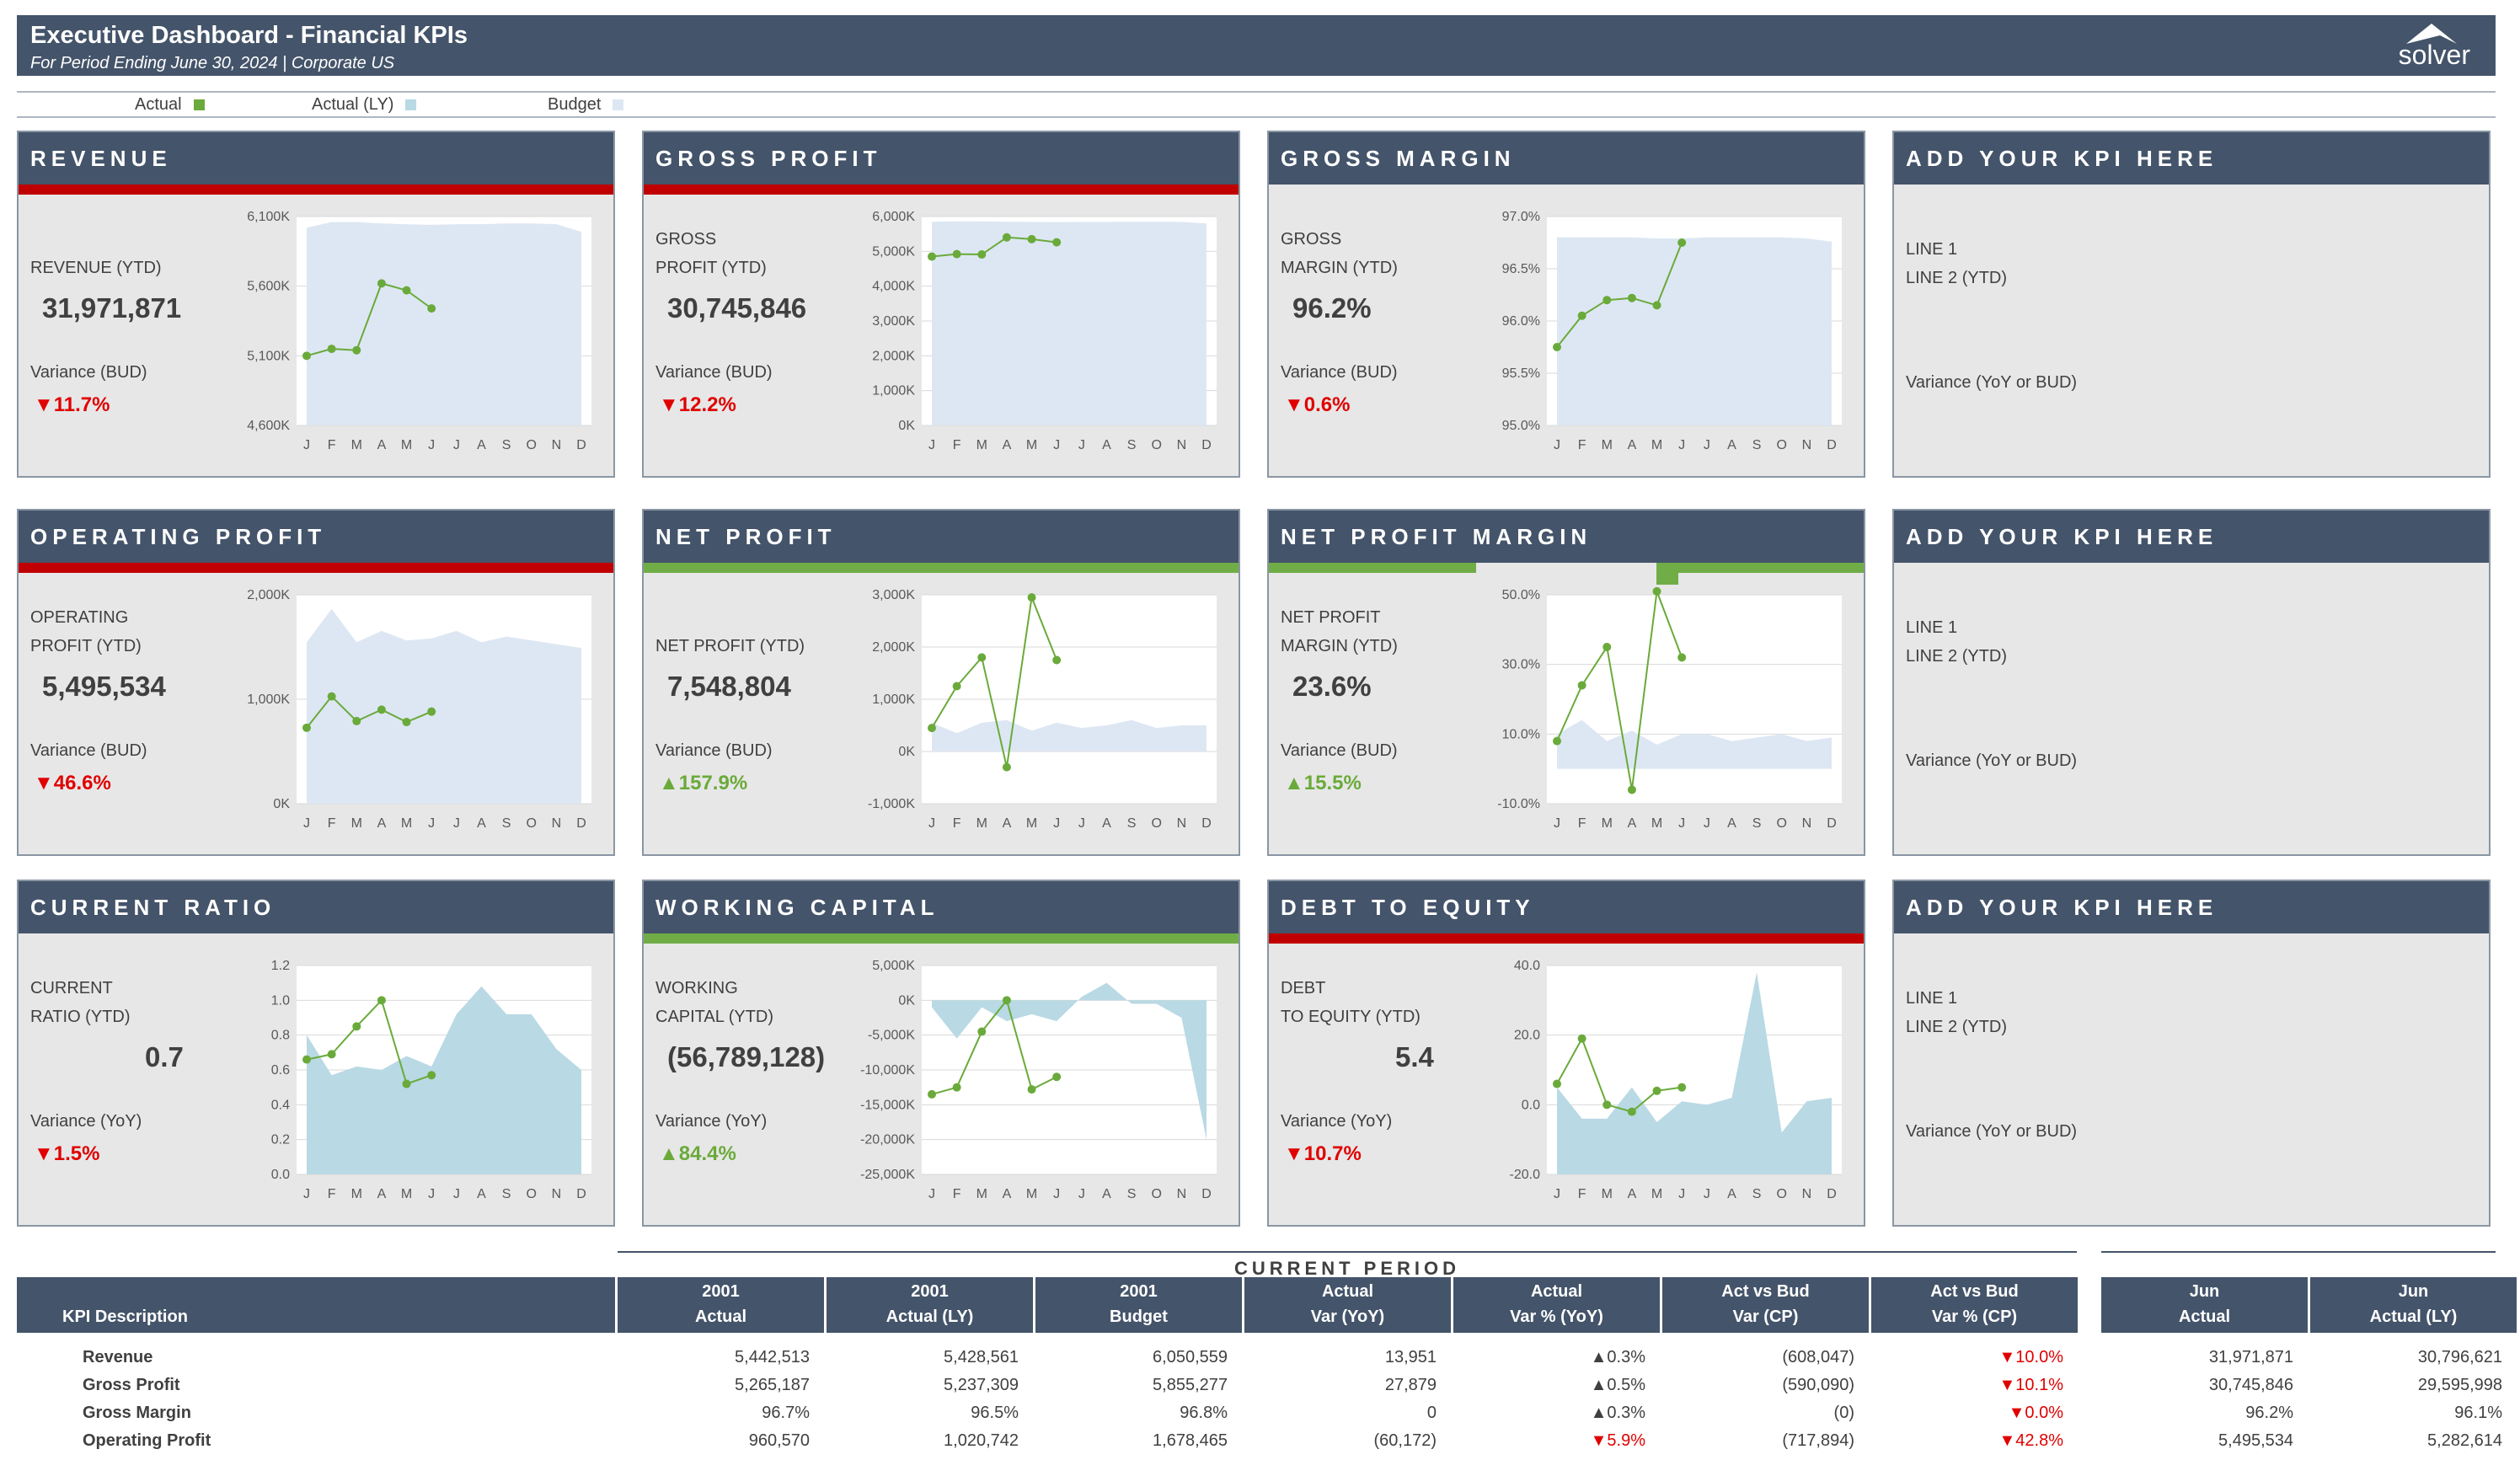 This screenshot has width=2520, height=1460. I want to click on kpi-label-line2: MARGIN (YTD), so click(1339, 646).